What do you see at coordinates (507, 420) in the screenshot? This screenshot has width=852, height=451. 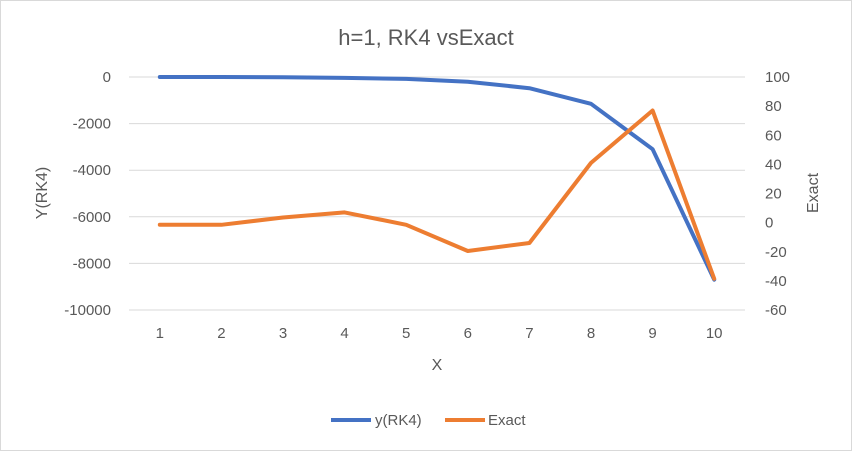 I see `legend-label-exact: Exact` at bounding box center [507, 420].